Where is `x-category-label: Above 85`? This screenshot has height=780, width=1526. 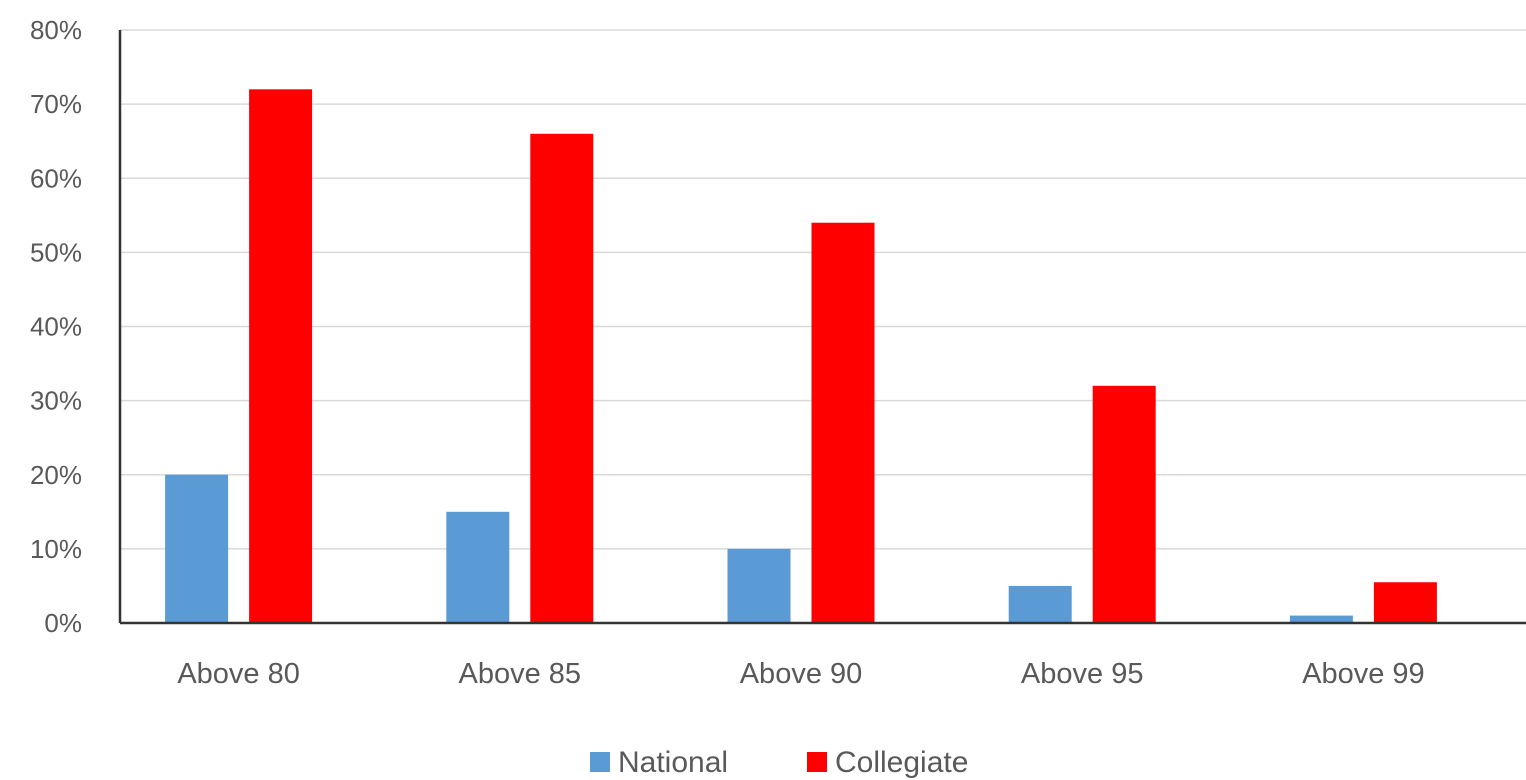 x-category-label: Above 85 is located at coordinates (520, 674).